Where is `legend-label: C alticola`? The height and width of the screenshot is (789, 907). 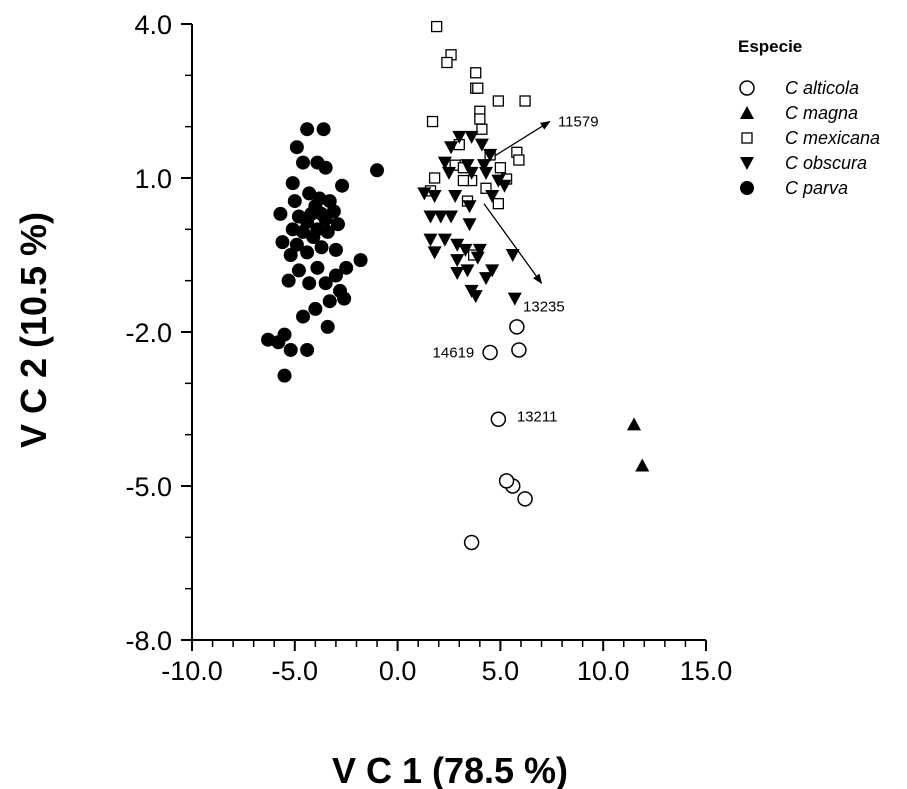 legend-label: C alticola is located at coordinates (822, 88).